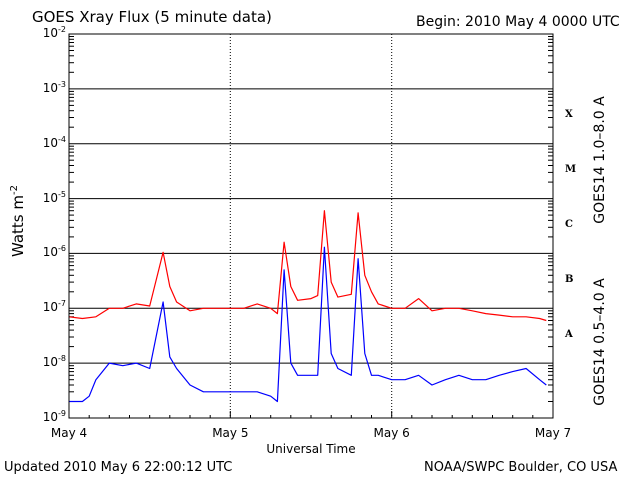 This screenshot has width=640, height=480. I want to click on y-tick-label: 10⁻⁶, so click(54, 252).